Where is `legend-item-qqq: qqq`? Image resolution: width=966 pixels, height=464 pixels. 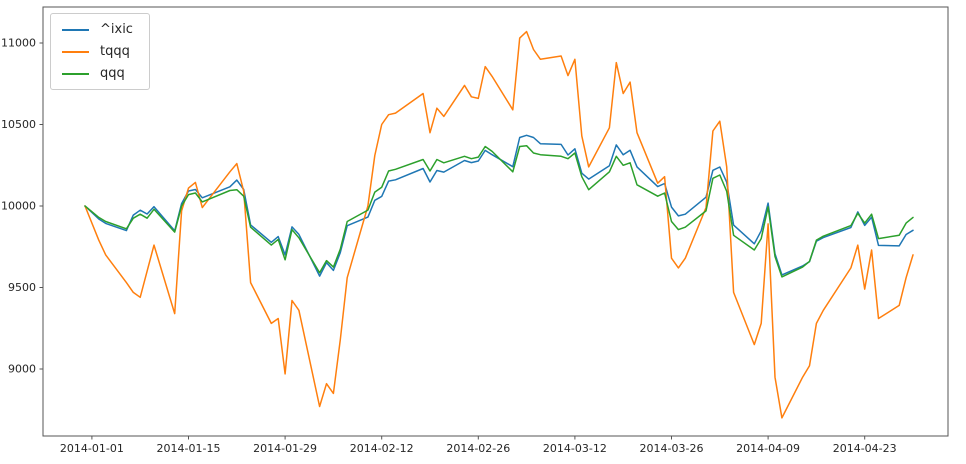 legend-item-qqq: qqq is located at coordinates (97, 73).